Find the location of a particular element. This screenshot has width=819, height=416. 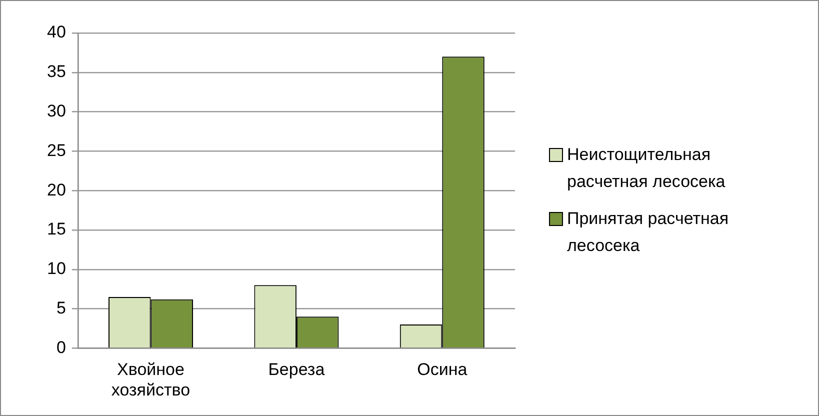

y-tick-label: 15 is located at coordinates (56, 229).